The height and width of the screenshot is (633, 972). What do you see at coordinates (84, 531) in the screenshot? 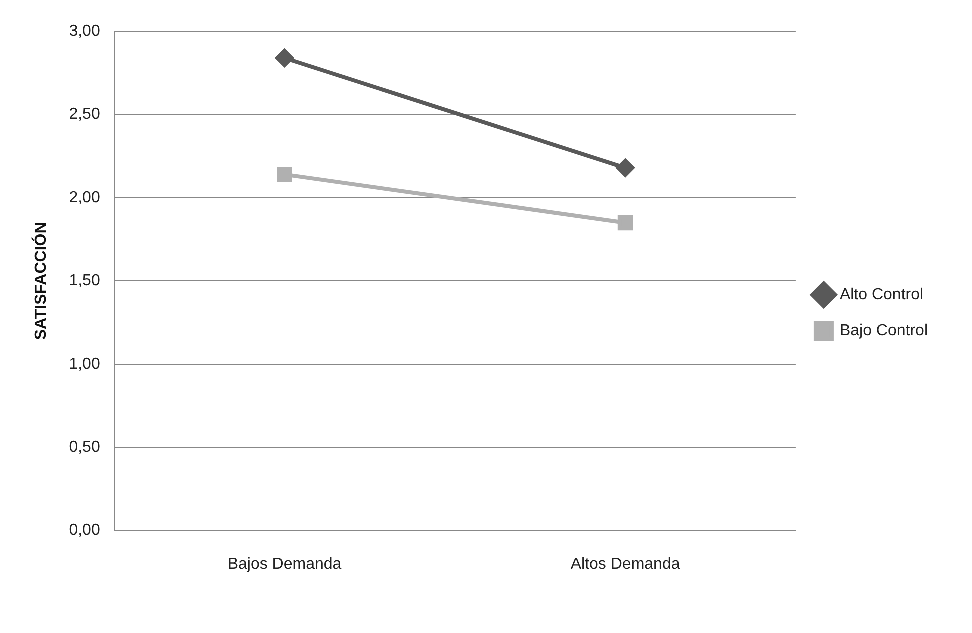
I see `y-tick-label: 0,00` at bounding box center [84, 531].